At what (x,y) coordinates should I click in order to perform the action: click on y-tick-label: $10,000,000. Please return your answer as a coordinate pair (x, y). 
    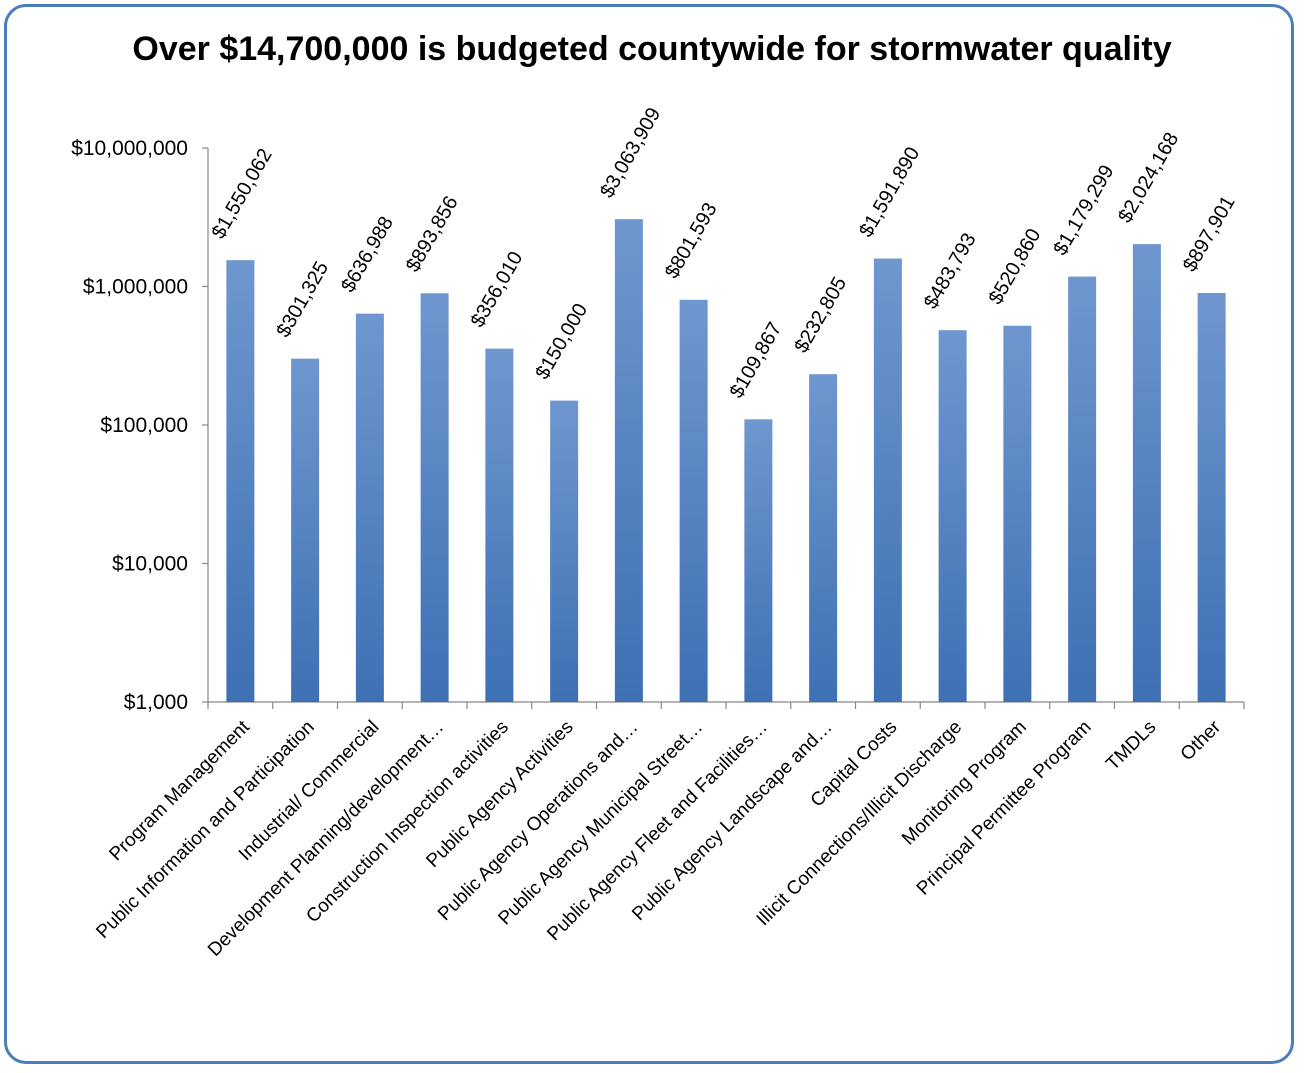
    Looking at the image, I should click on (129, 148).